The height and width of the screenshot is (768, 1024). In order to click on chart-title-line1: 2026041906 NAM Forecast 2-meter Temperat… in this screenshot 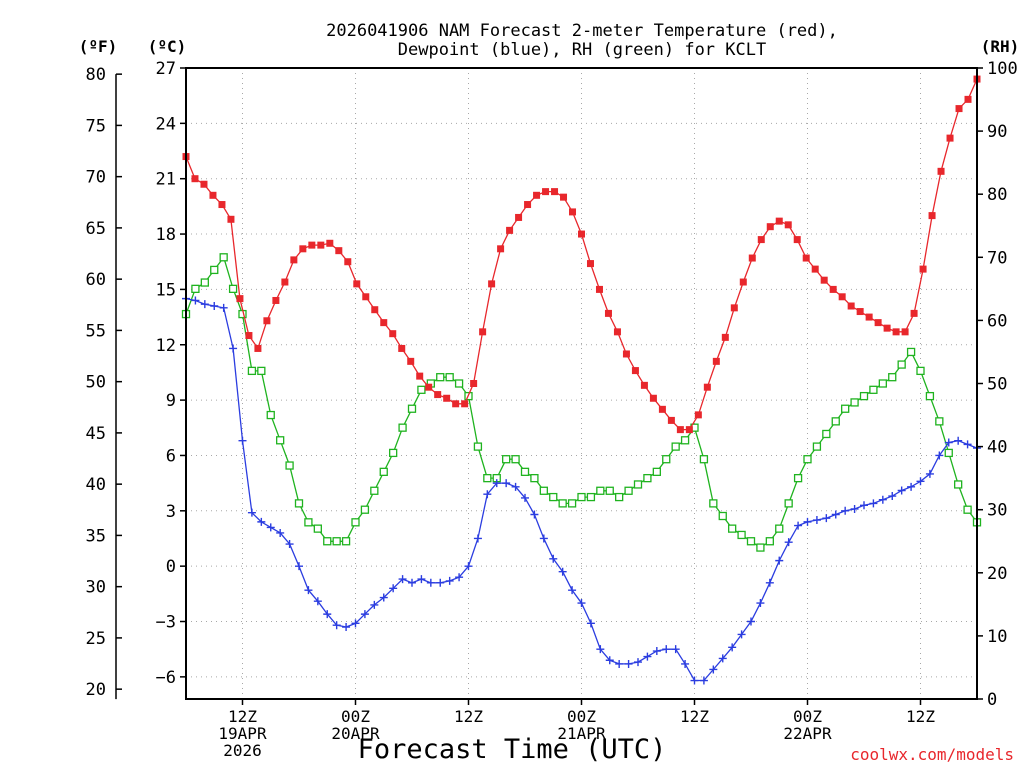, I will do `click(582, 31)`.